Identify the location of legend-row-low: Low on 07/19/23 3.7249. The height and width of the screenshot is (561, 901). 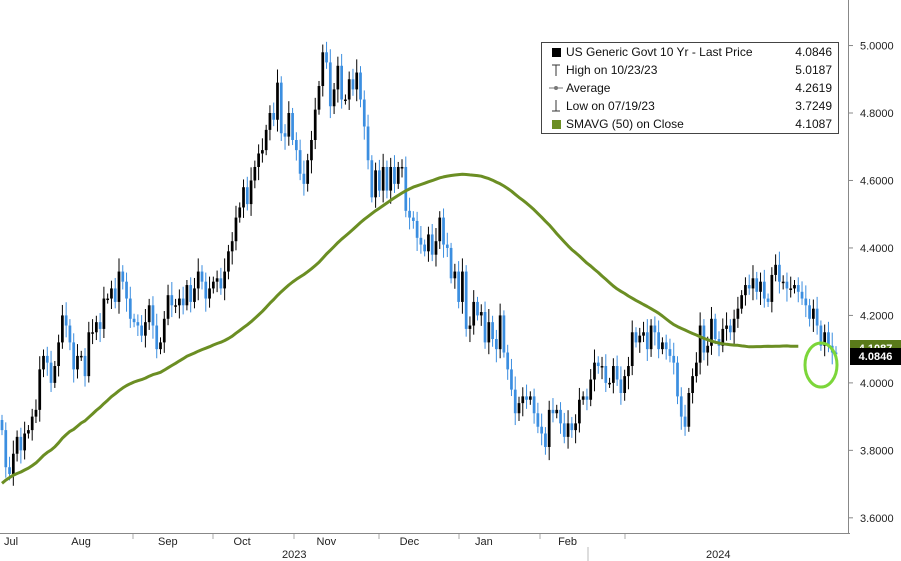
(690, 106).